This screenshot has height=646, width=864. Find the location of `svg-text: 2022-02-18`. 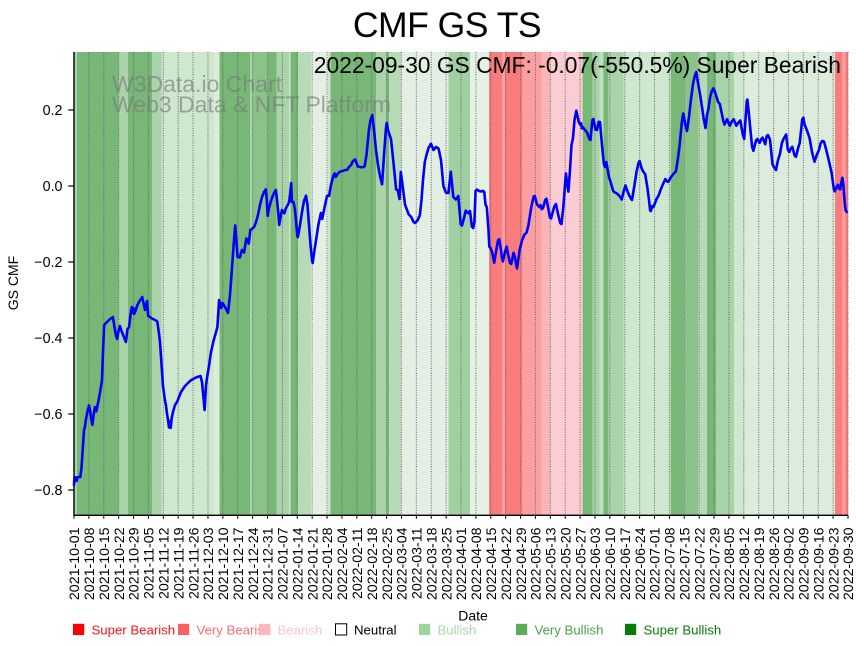

svg-text: 2022-02-18 is located at coordinates (373, 563).